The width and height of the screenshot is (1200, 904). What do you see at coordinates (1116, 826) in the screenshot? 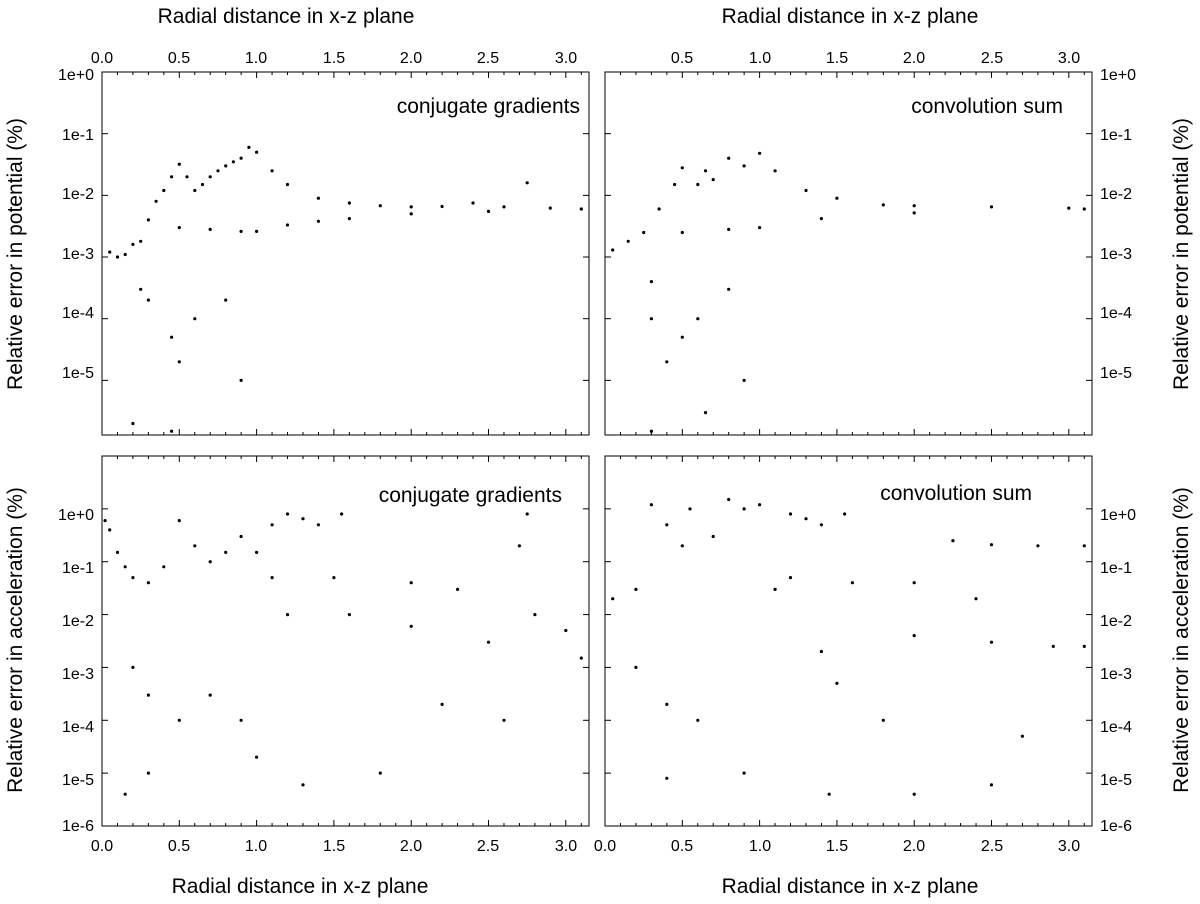
I see `y-tick-label: 1e-6` at bounding box center [1116, 826].